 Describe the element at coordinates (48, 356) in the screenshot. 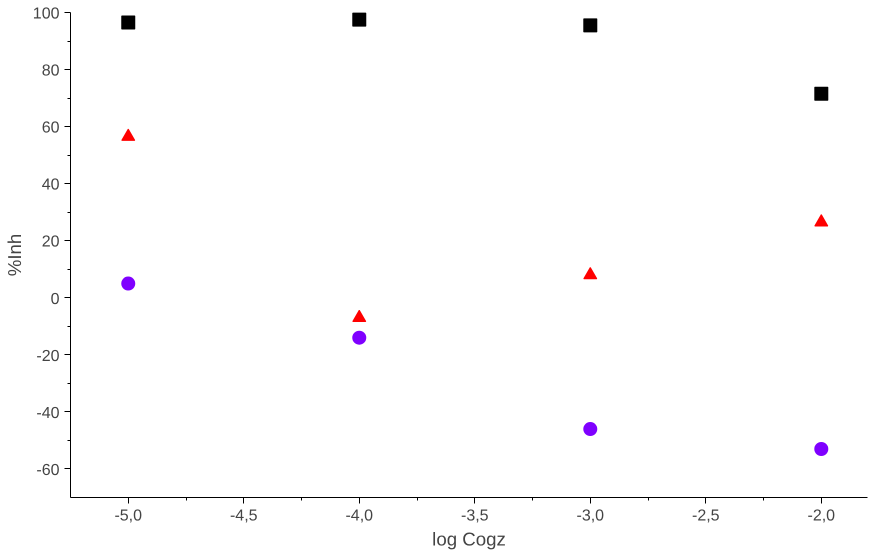

I see `y-tick-label: -20` at that location.